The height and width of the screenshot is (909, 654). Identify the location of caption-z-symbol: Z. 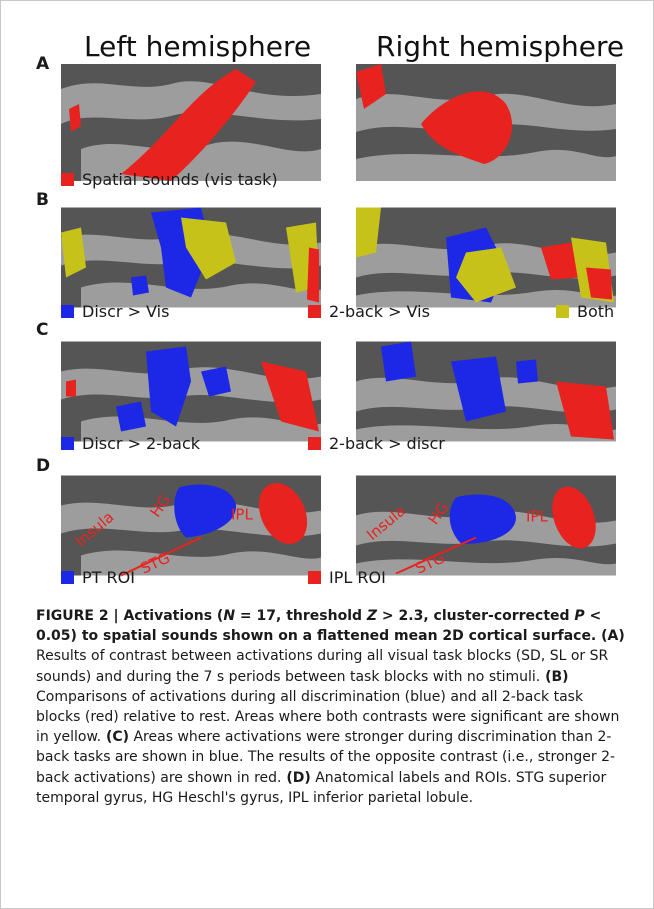
(372, 616).